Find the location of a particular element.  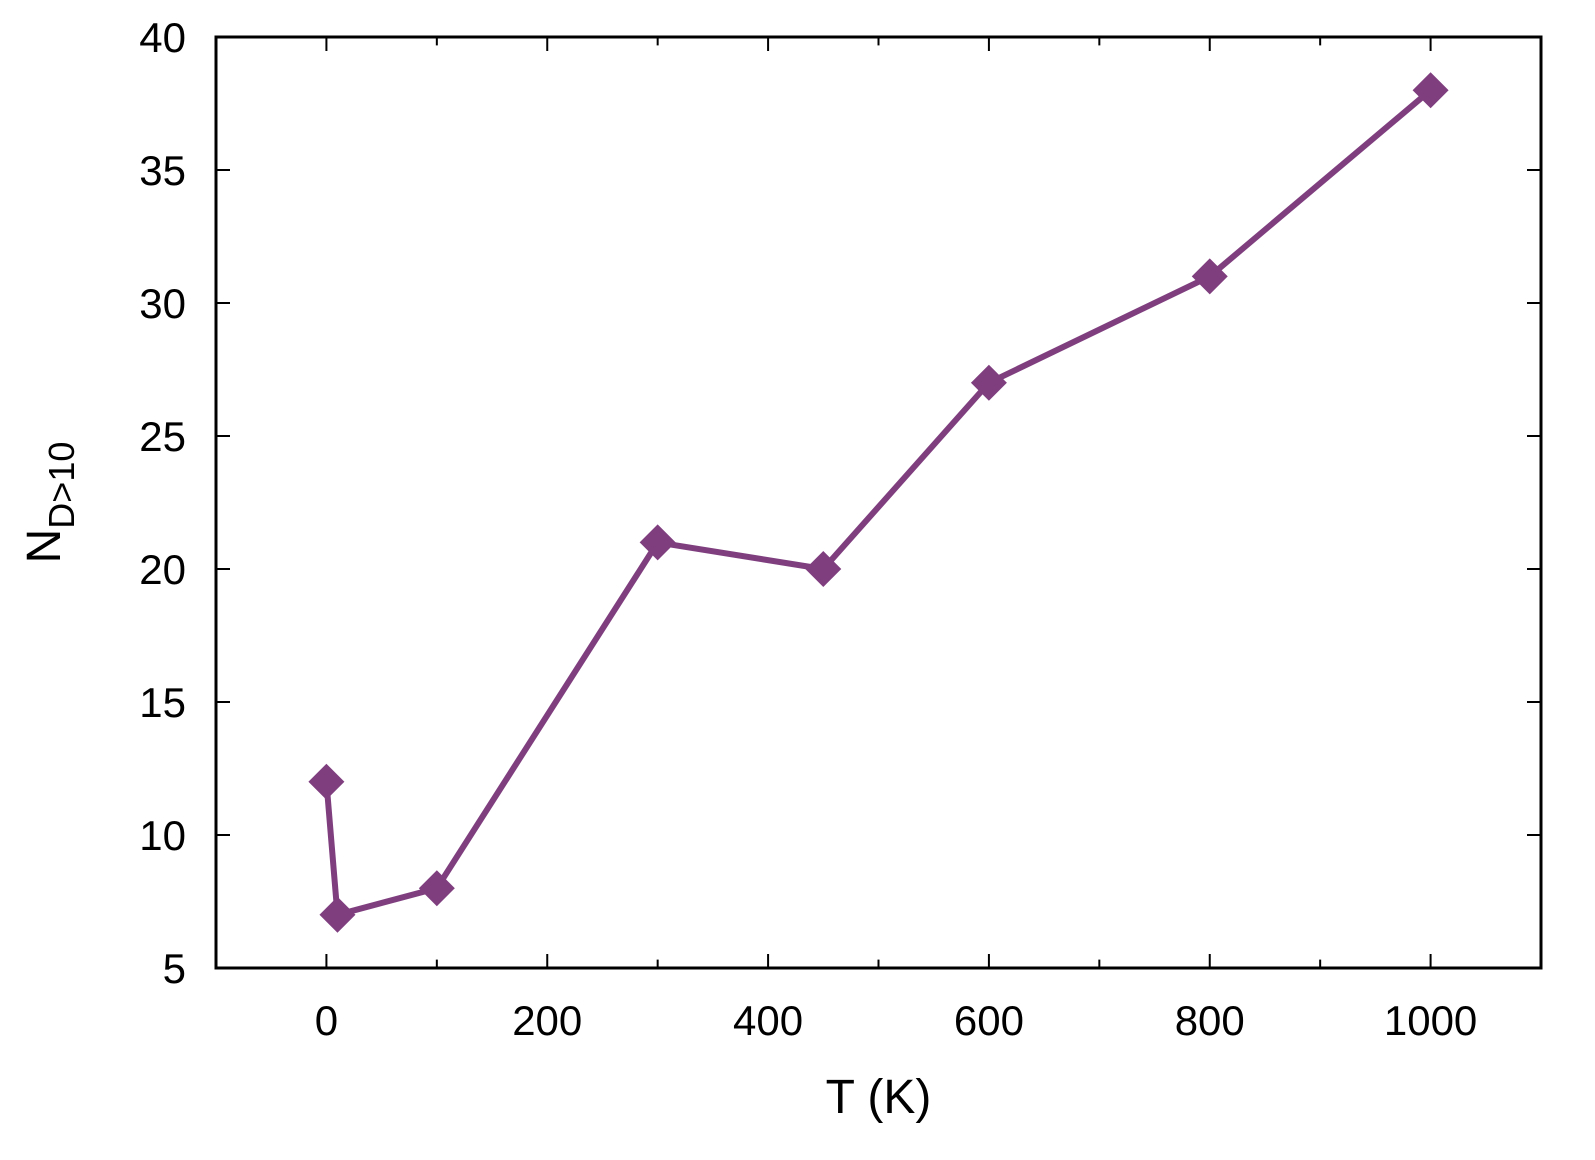

x-tick-label: 800 is located at coordinates (1210, 1020).